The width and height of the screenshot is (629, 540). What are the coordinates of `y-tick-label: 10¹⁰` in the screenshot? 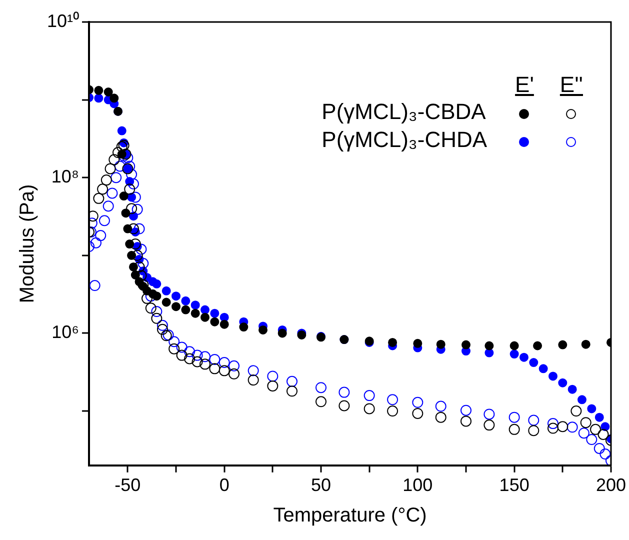 It's located at (63, 20).